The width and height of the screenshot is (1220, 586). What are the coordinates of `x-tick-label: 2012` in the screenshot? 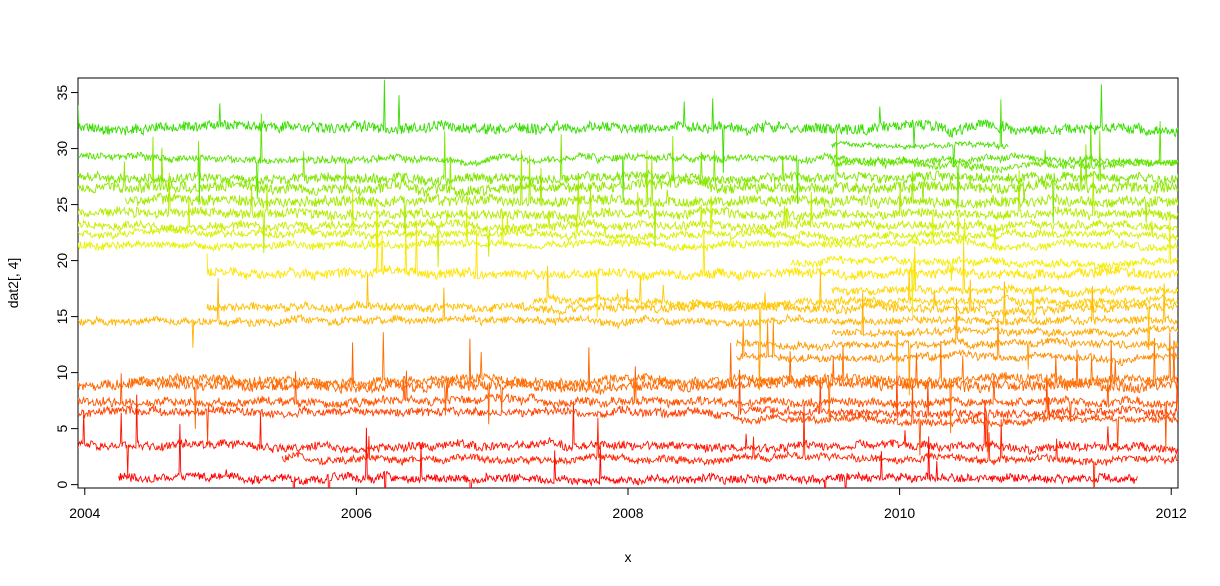 It's located at (1171, 513).